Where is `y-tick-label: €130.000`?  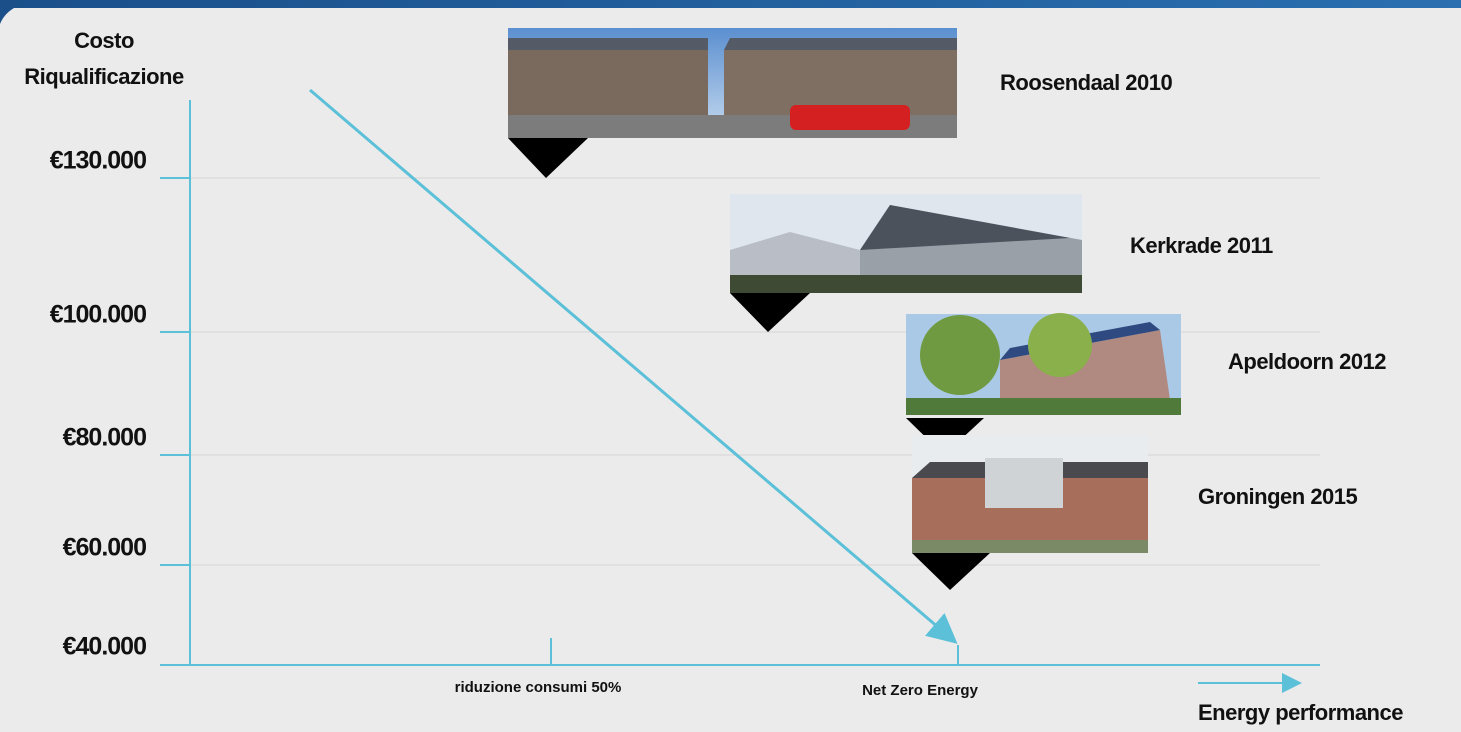 y-tick-label: €130.000 is located at coordinates (98, 161).